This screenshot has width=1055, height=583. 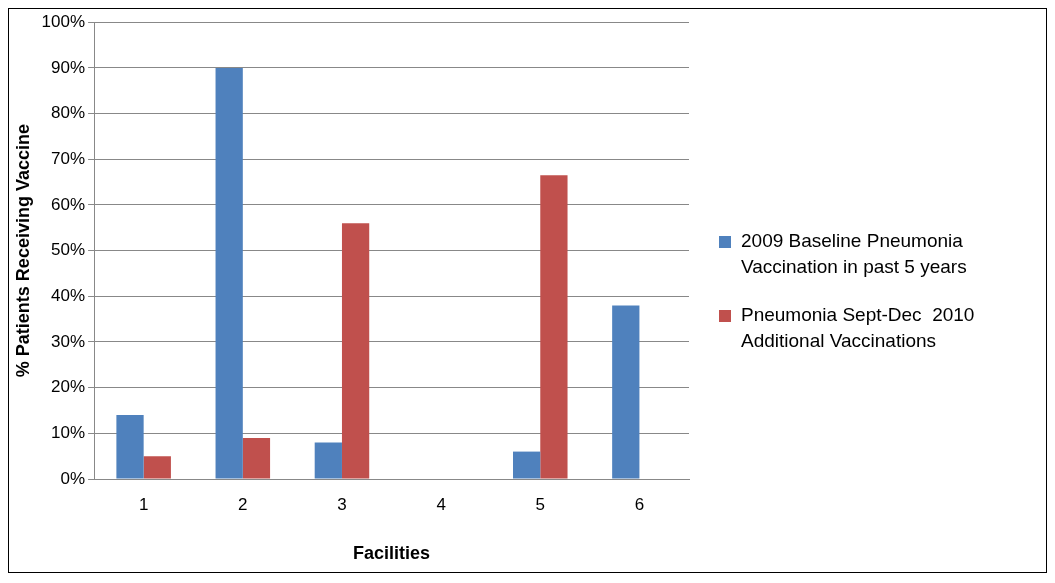 What do you see at coordinates (63, 21) in the screenshot?
I see `y-tick-label: 100%` at bounding box center [63, 21].